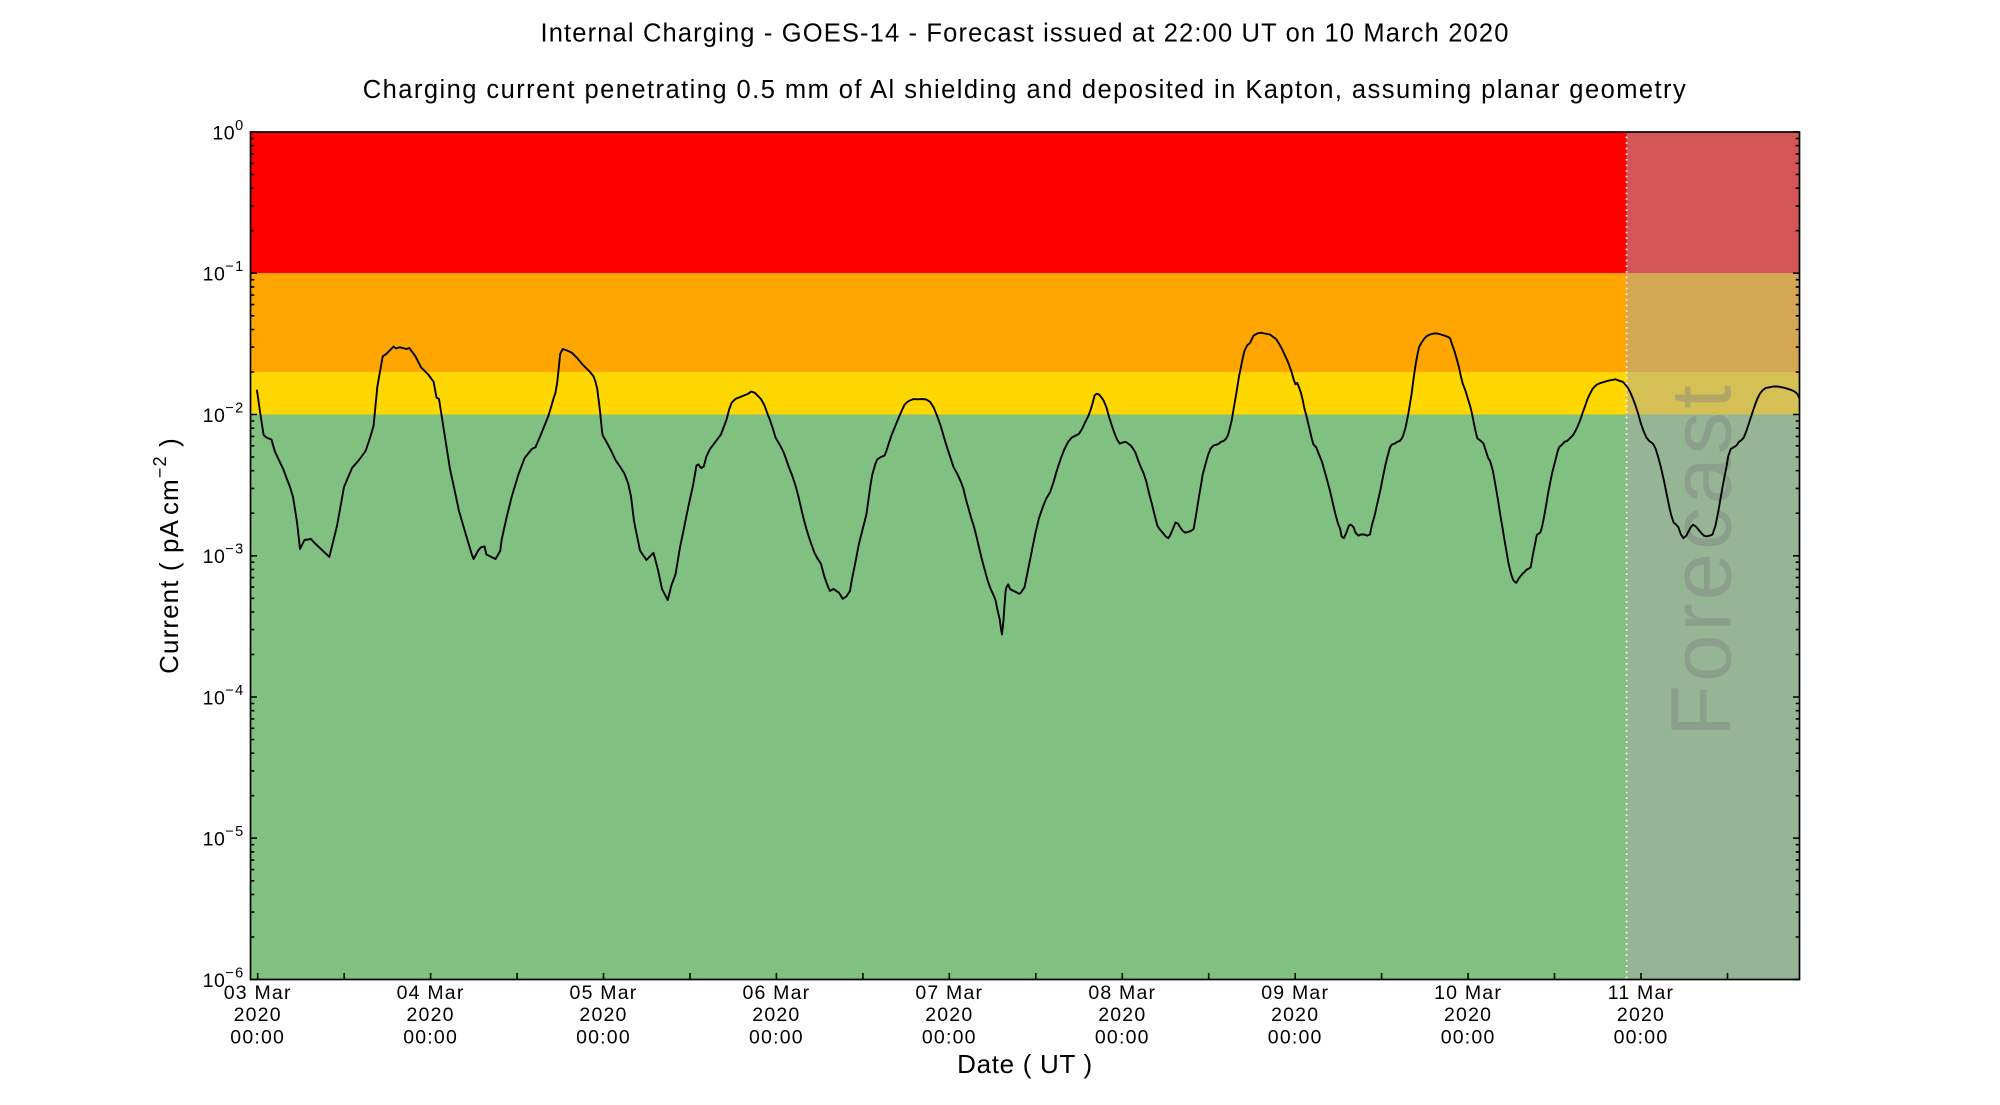 This screenshot has height=1105, width=2000. I want to click on svg-text: 10⁻³, so click(224, 555).